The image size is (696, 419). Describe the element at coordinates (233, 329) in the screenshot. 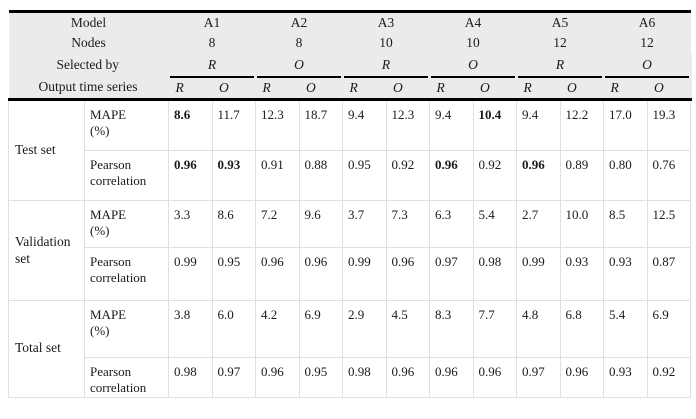

I see `value-cell: 6.0` at that location.